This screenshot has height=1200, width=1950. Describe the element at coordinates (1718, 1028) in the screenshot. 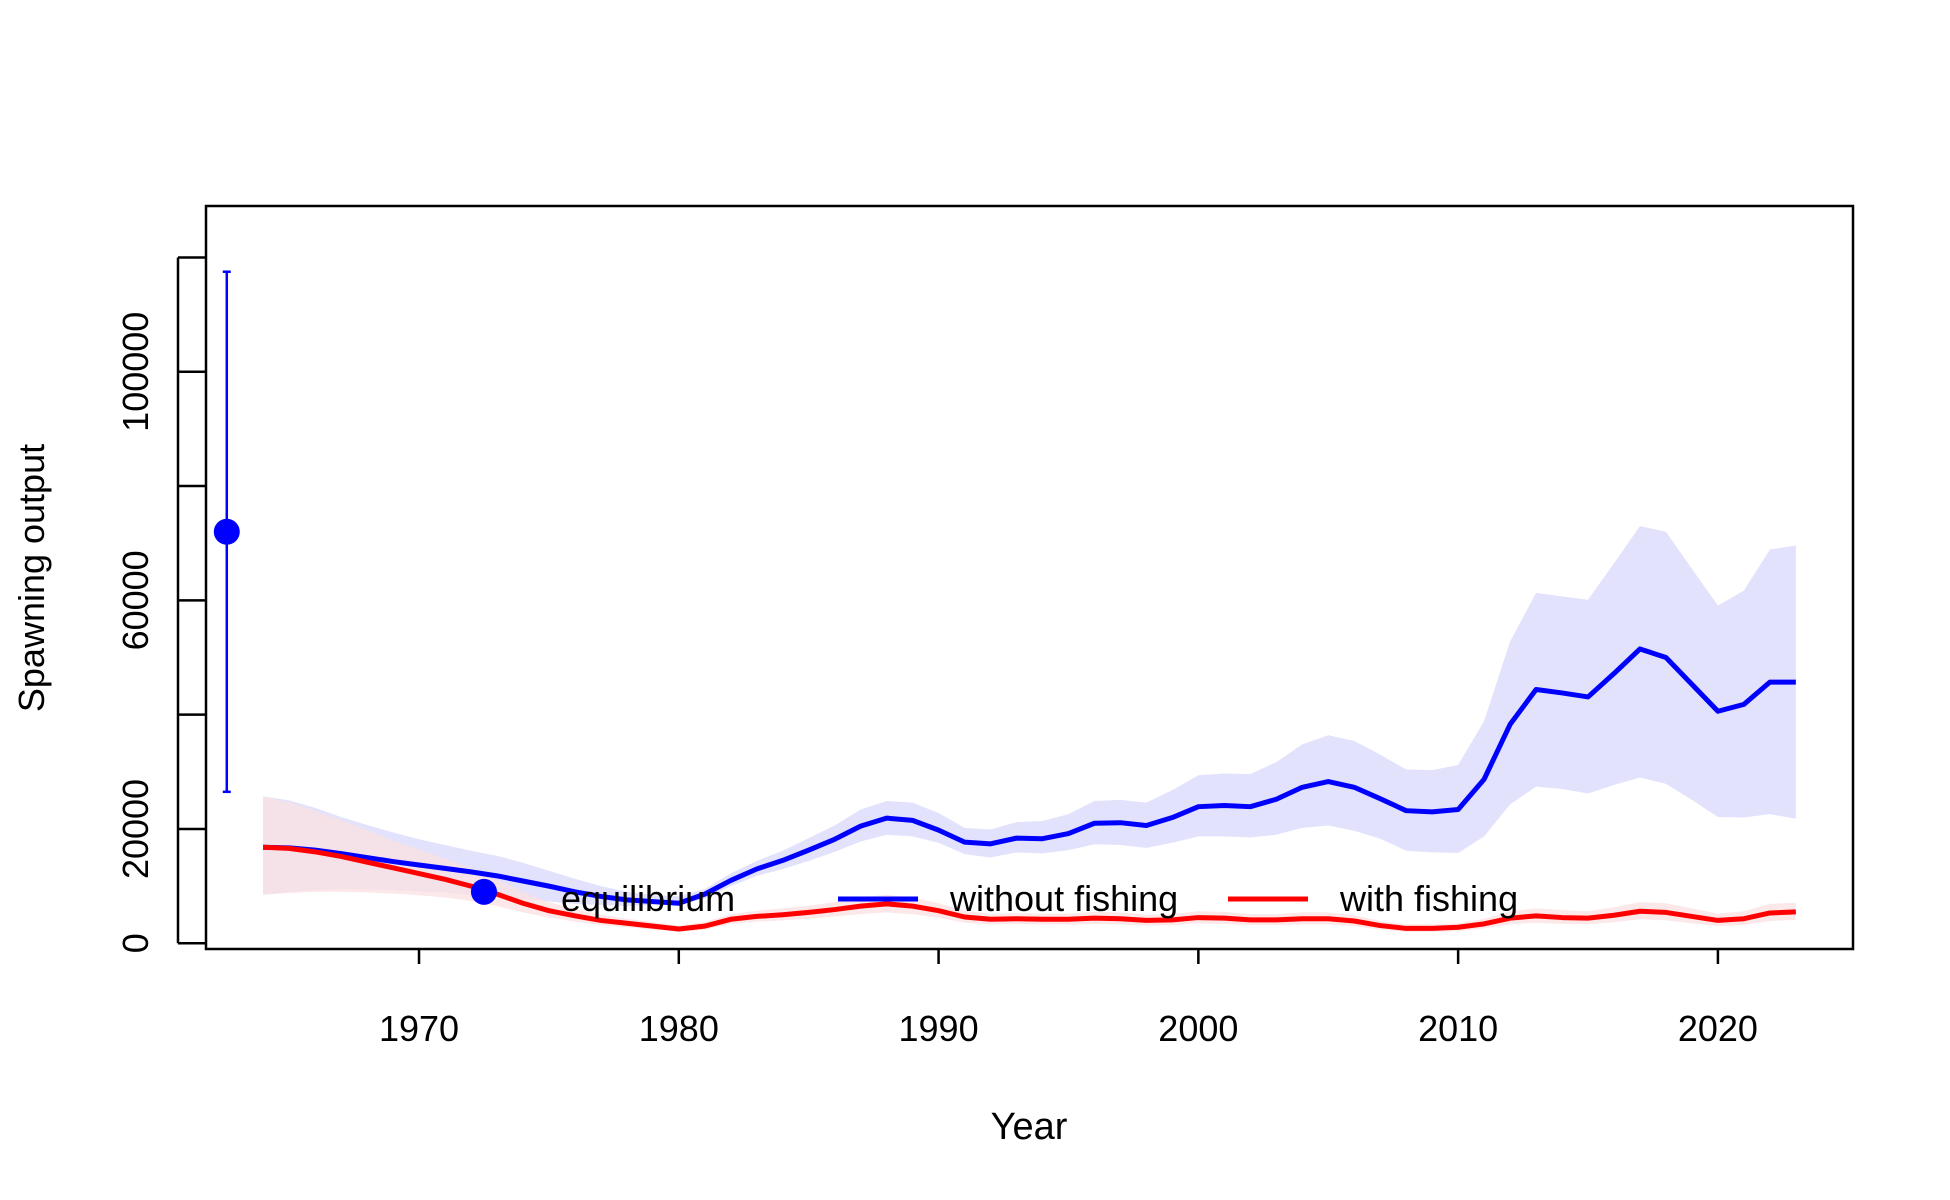

I see `x-tick-label: 2020` at that location.